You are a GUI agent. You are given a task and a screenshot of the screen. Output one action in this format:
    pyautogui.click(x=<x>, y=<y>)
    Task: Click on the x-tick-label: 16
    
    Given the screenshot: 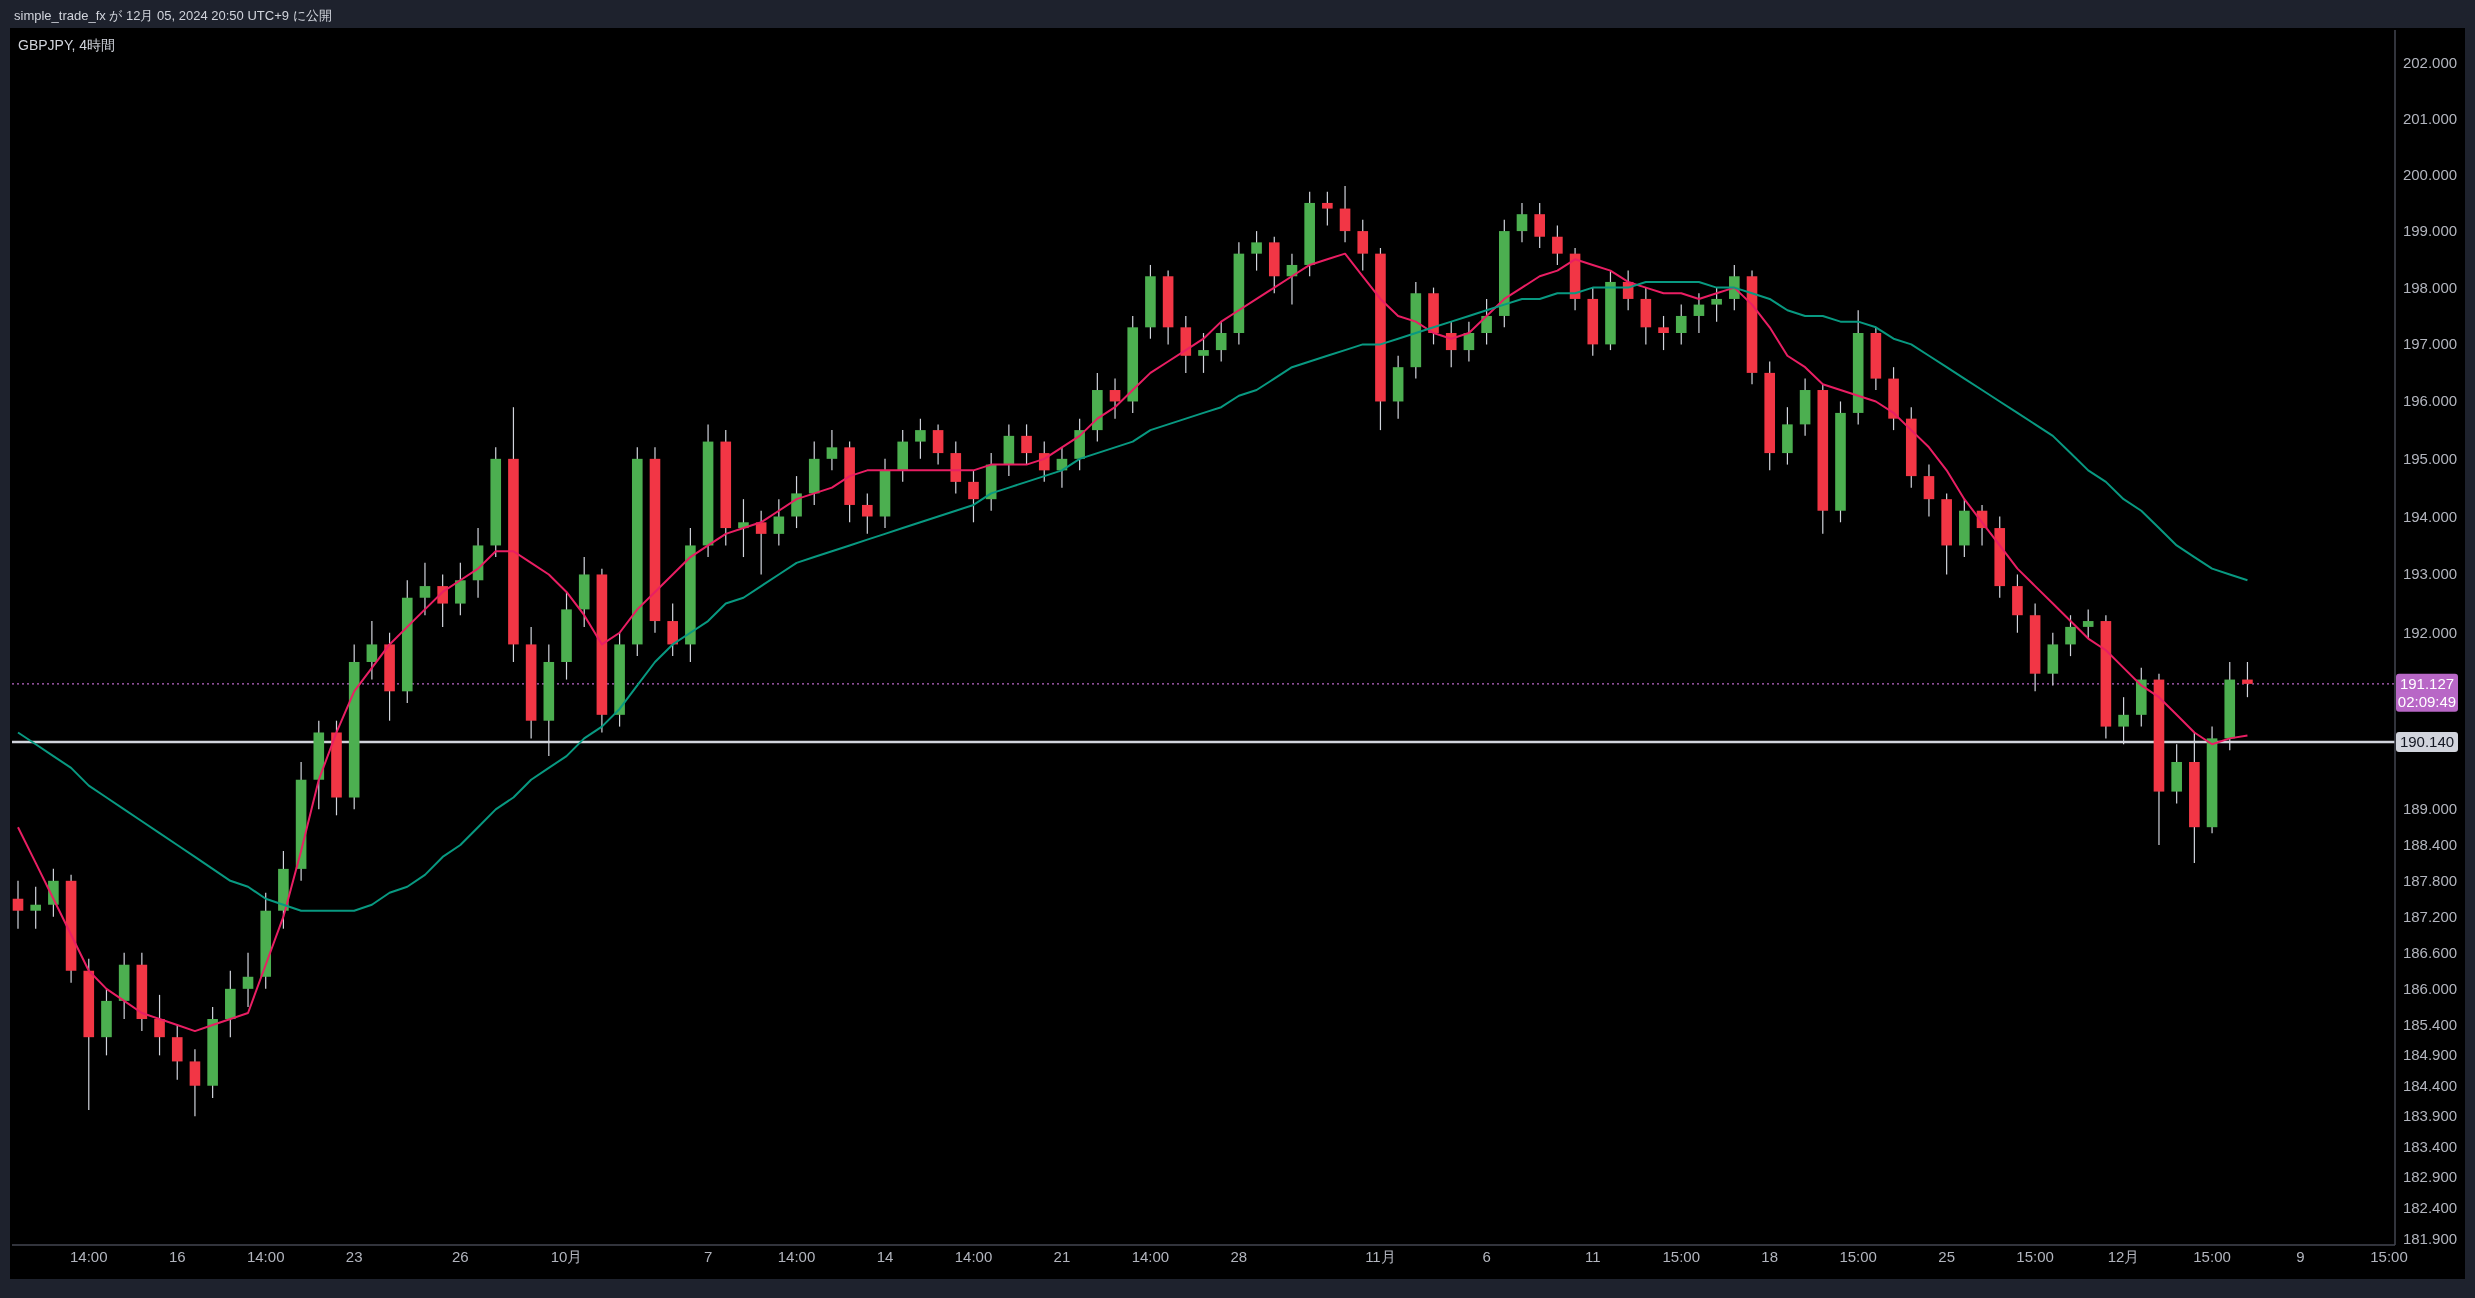 What is the action you would take?
    pyautogui.click(x=177, y=1256)
    